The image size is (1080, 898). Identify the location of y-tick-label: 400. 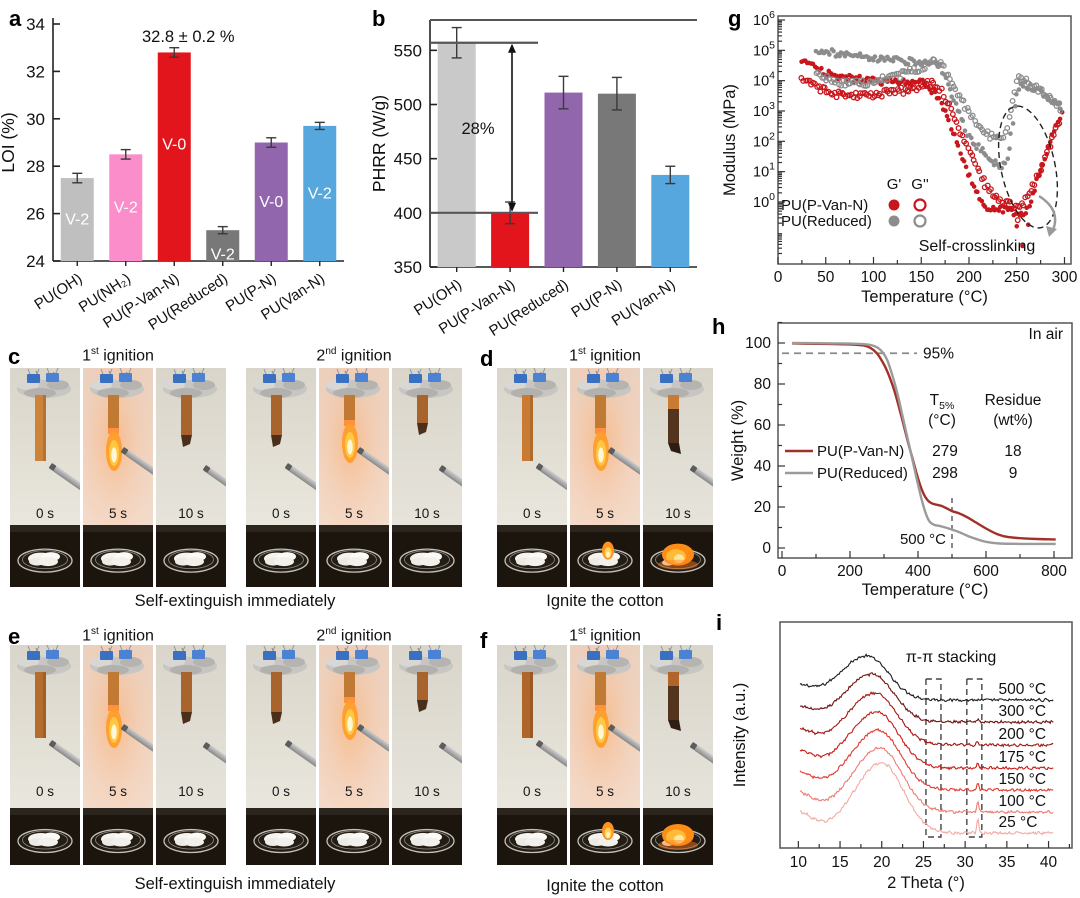
(408, 213).